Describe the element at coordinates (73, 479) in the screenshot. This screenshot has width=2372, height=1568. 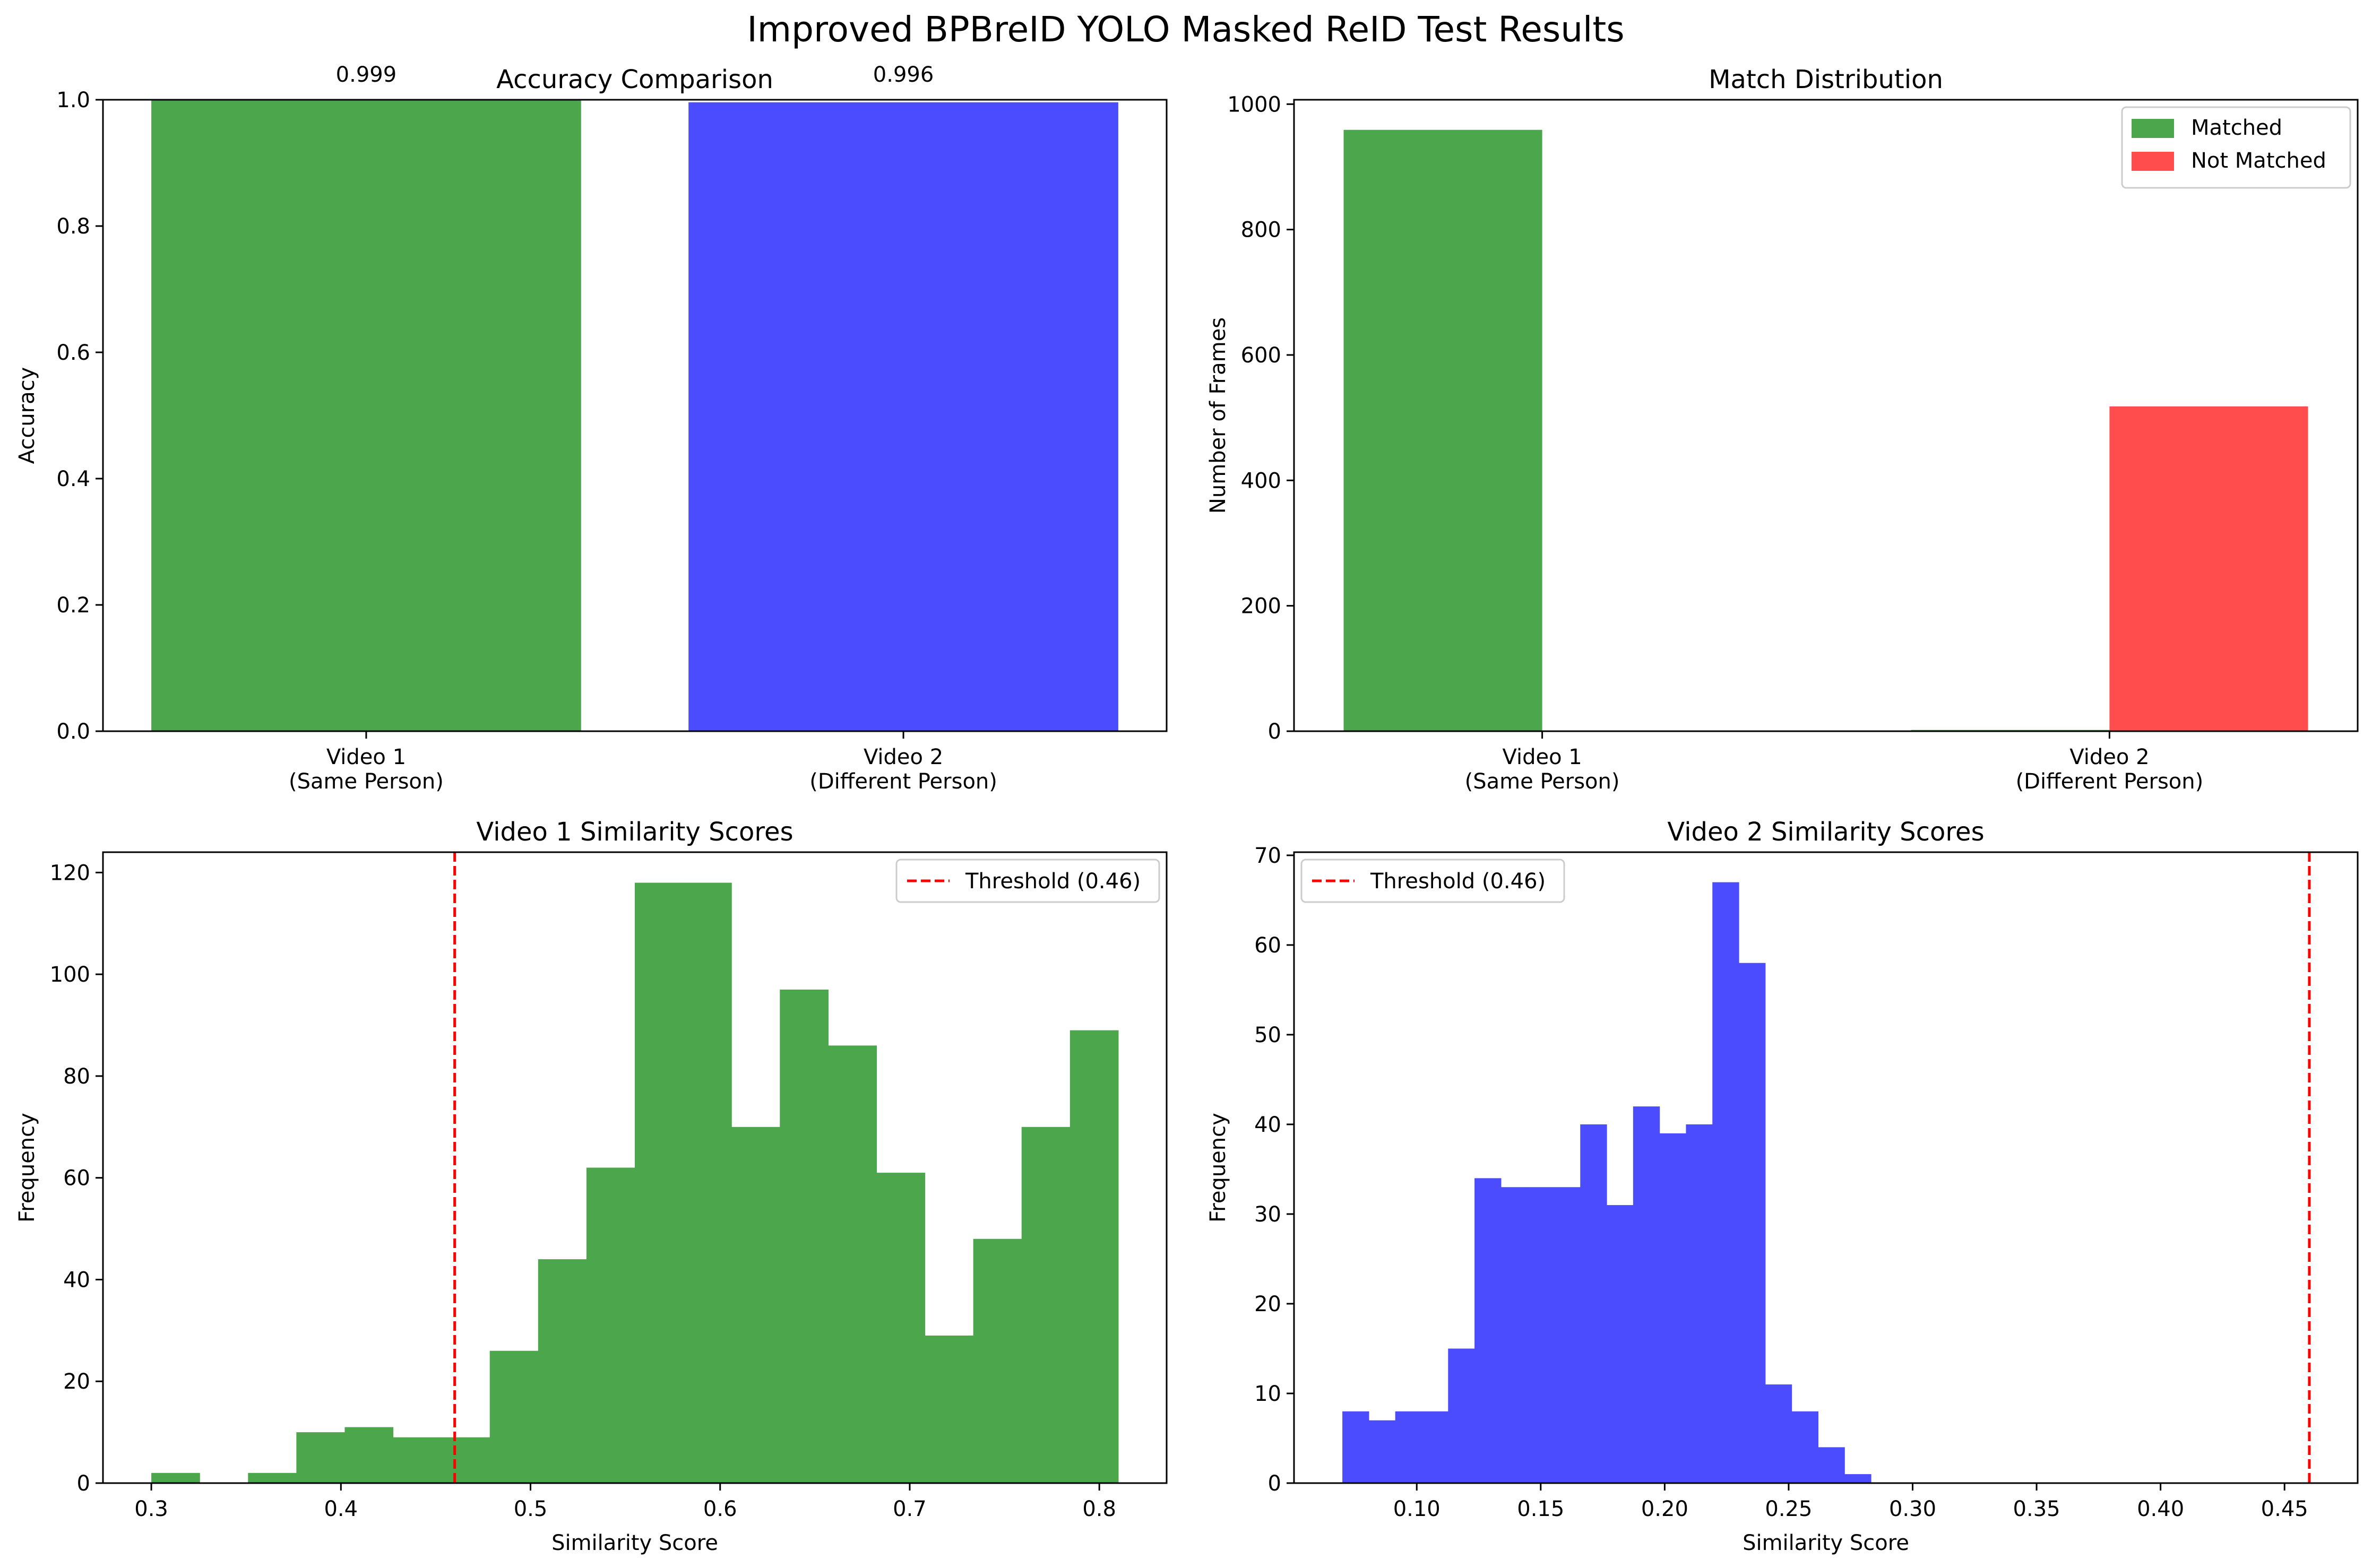
I see `y-tick-label: 0.4` at that location.